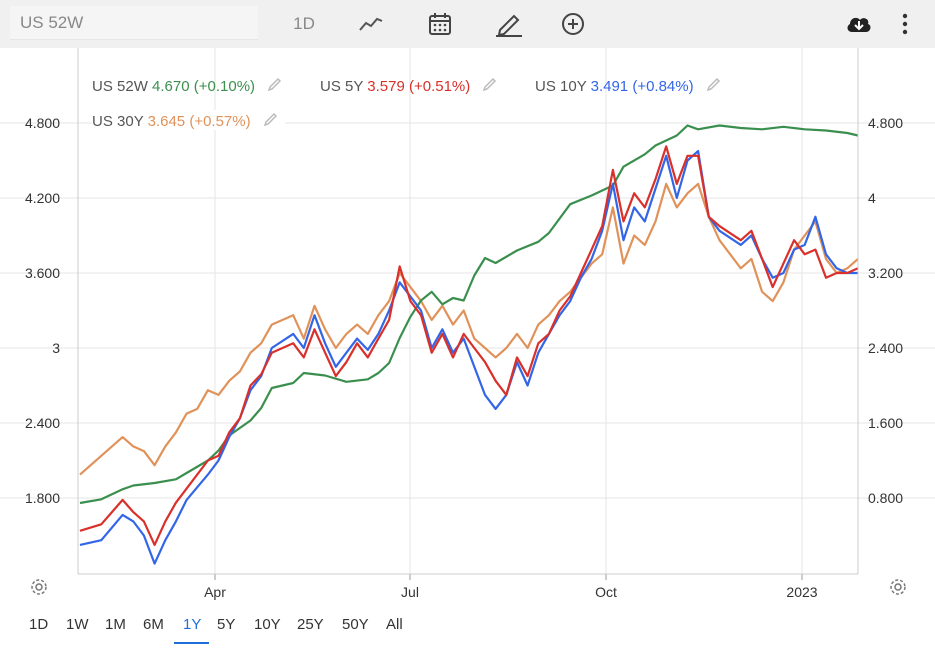 This screenshot has height=652, width=935. Describe the element at coordinates (801, 592) in the screenshot. I see `x-axis-tick-label: 2023` at that location.